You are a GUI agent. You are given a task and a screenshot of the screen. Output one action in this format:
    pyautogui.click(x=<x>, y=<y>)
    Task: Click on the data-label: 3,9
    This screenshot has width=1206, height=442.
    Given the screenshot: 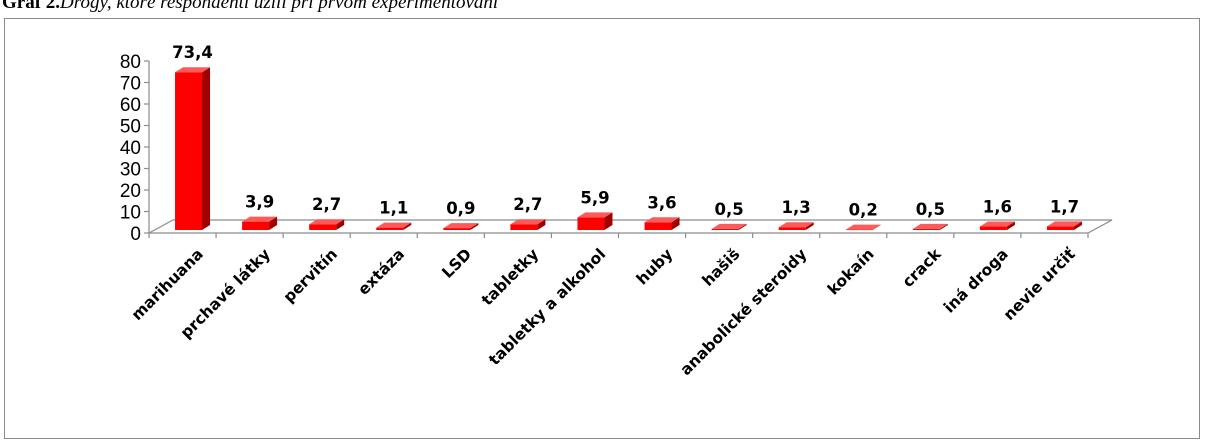 What is the action you would take?
    pyautogui.click(x=259, y=202)
    